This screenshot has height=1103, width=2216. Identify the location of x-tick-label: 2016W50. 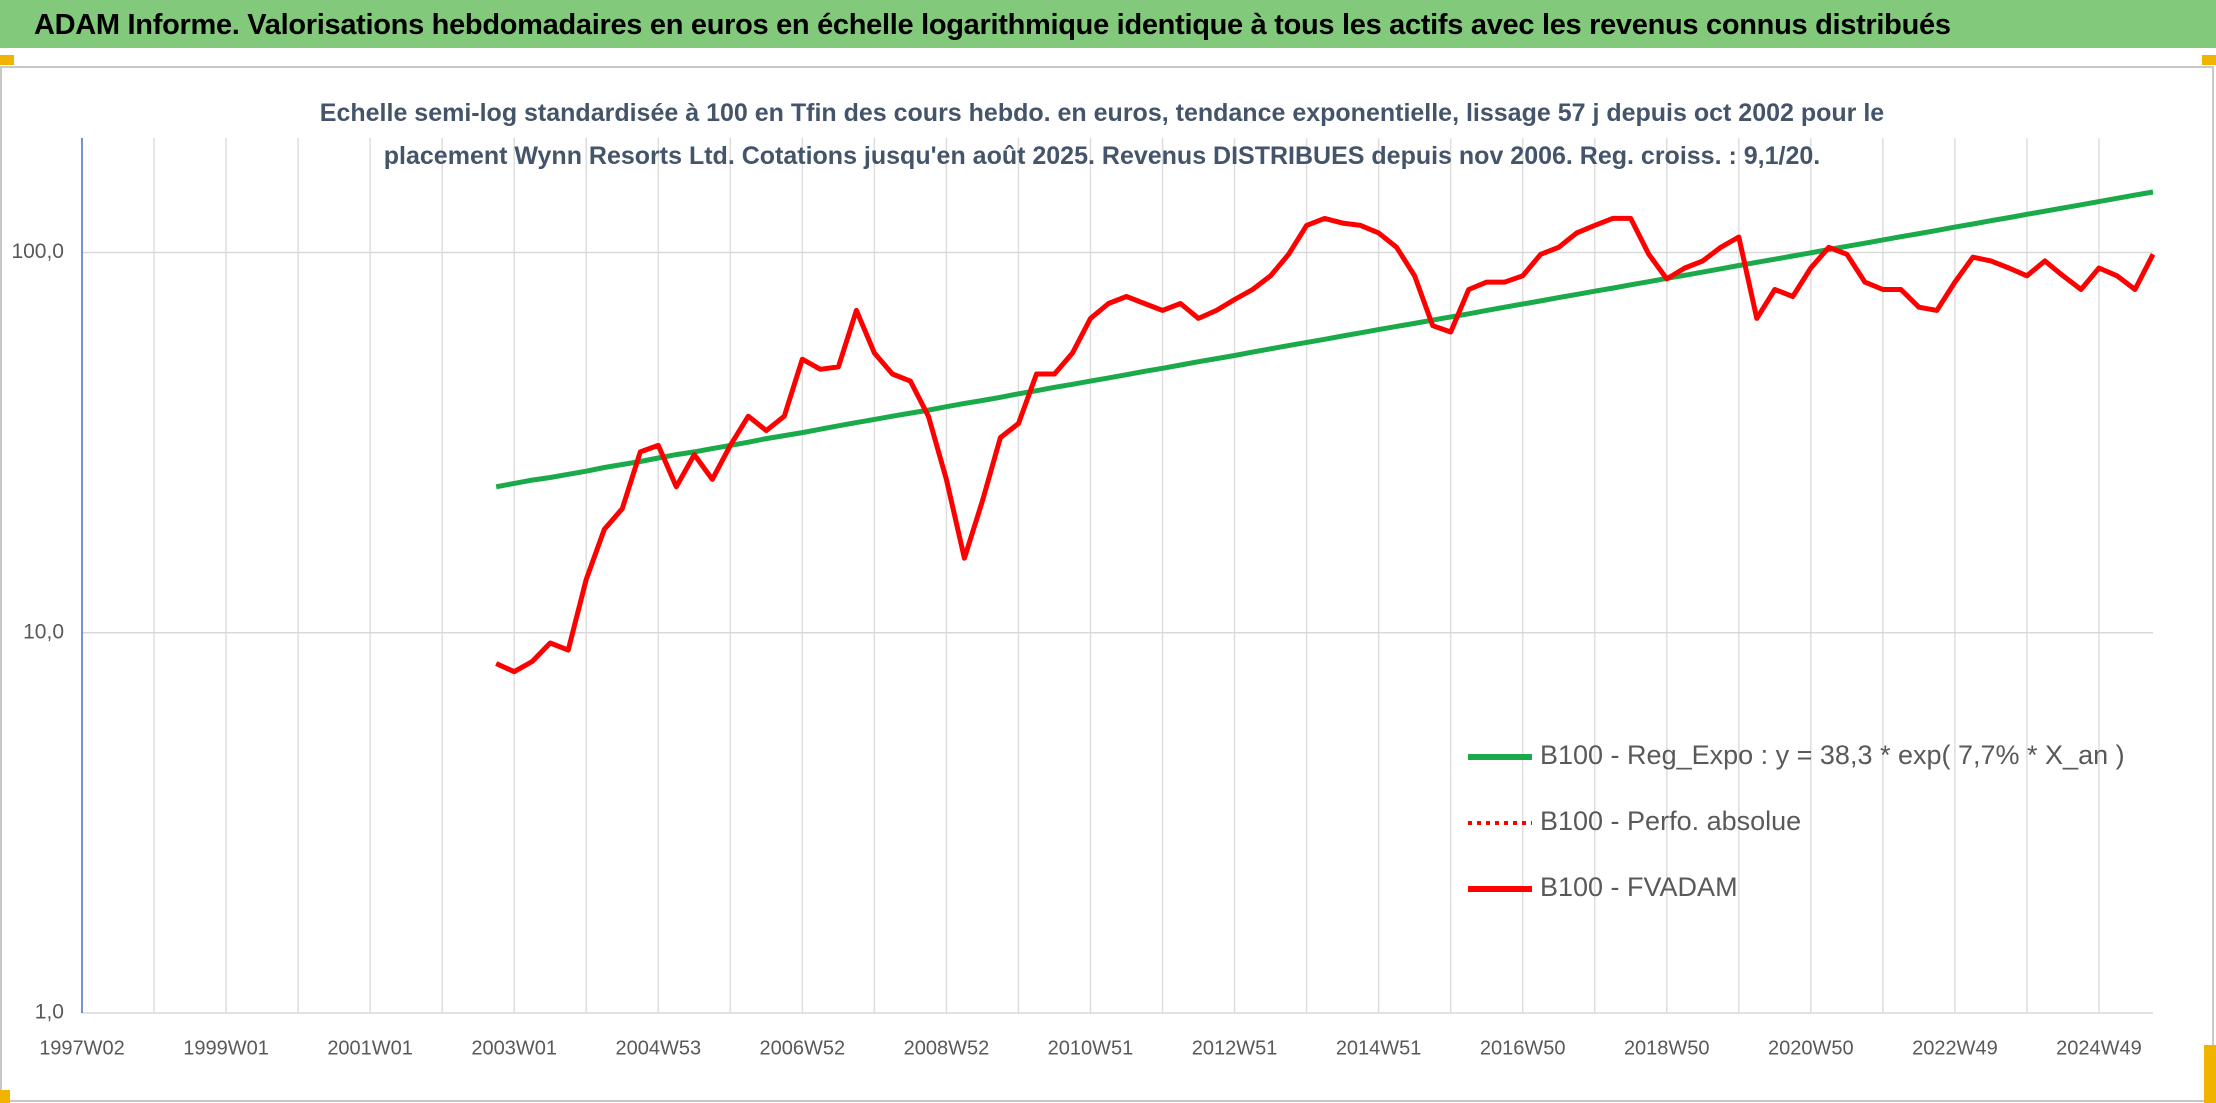
(1523, 1048).